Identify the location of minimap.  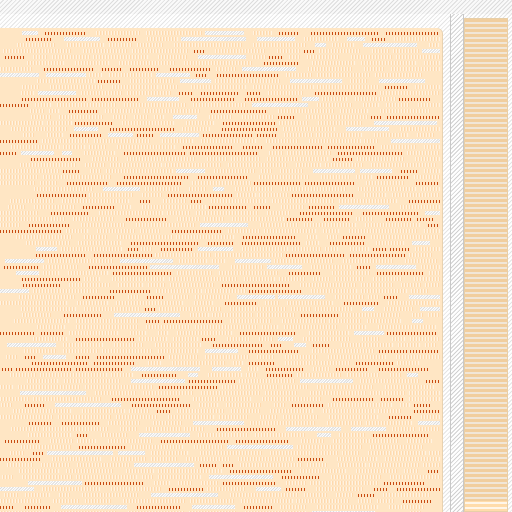
(486, 265).